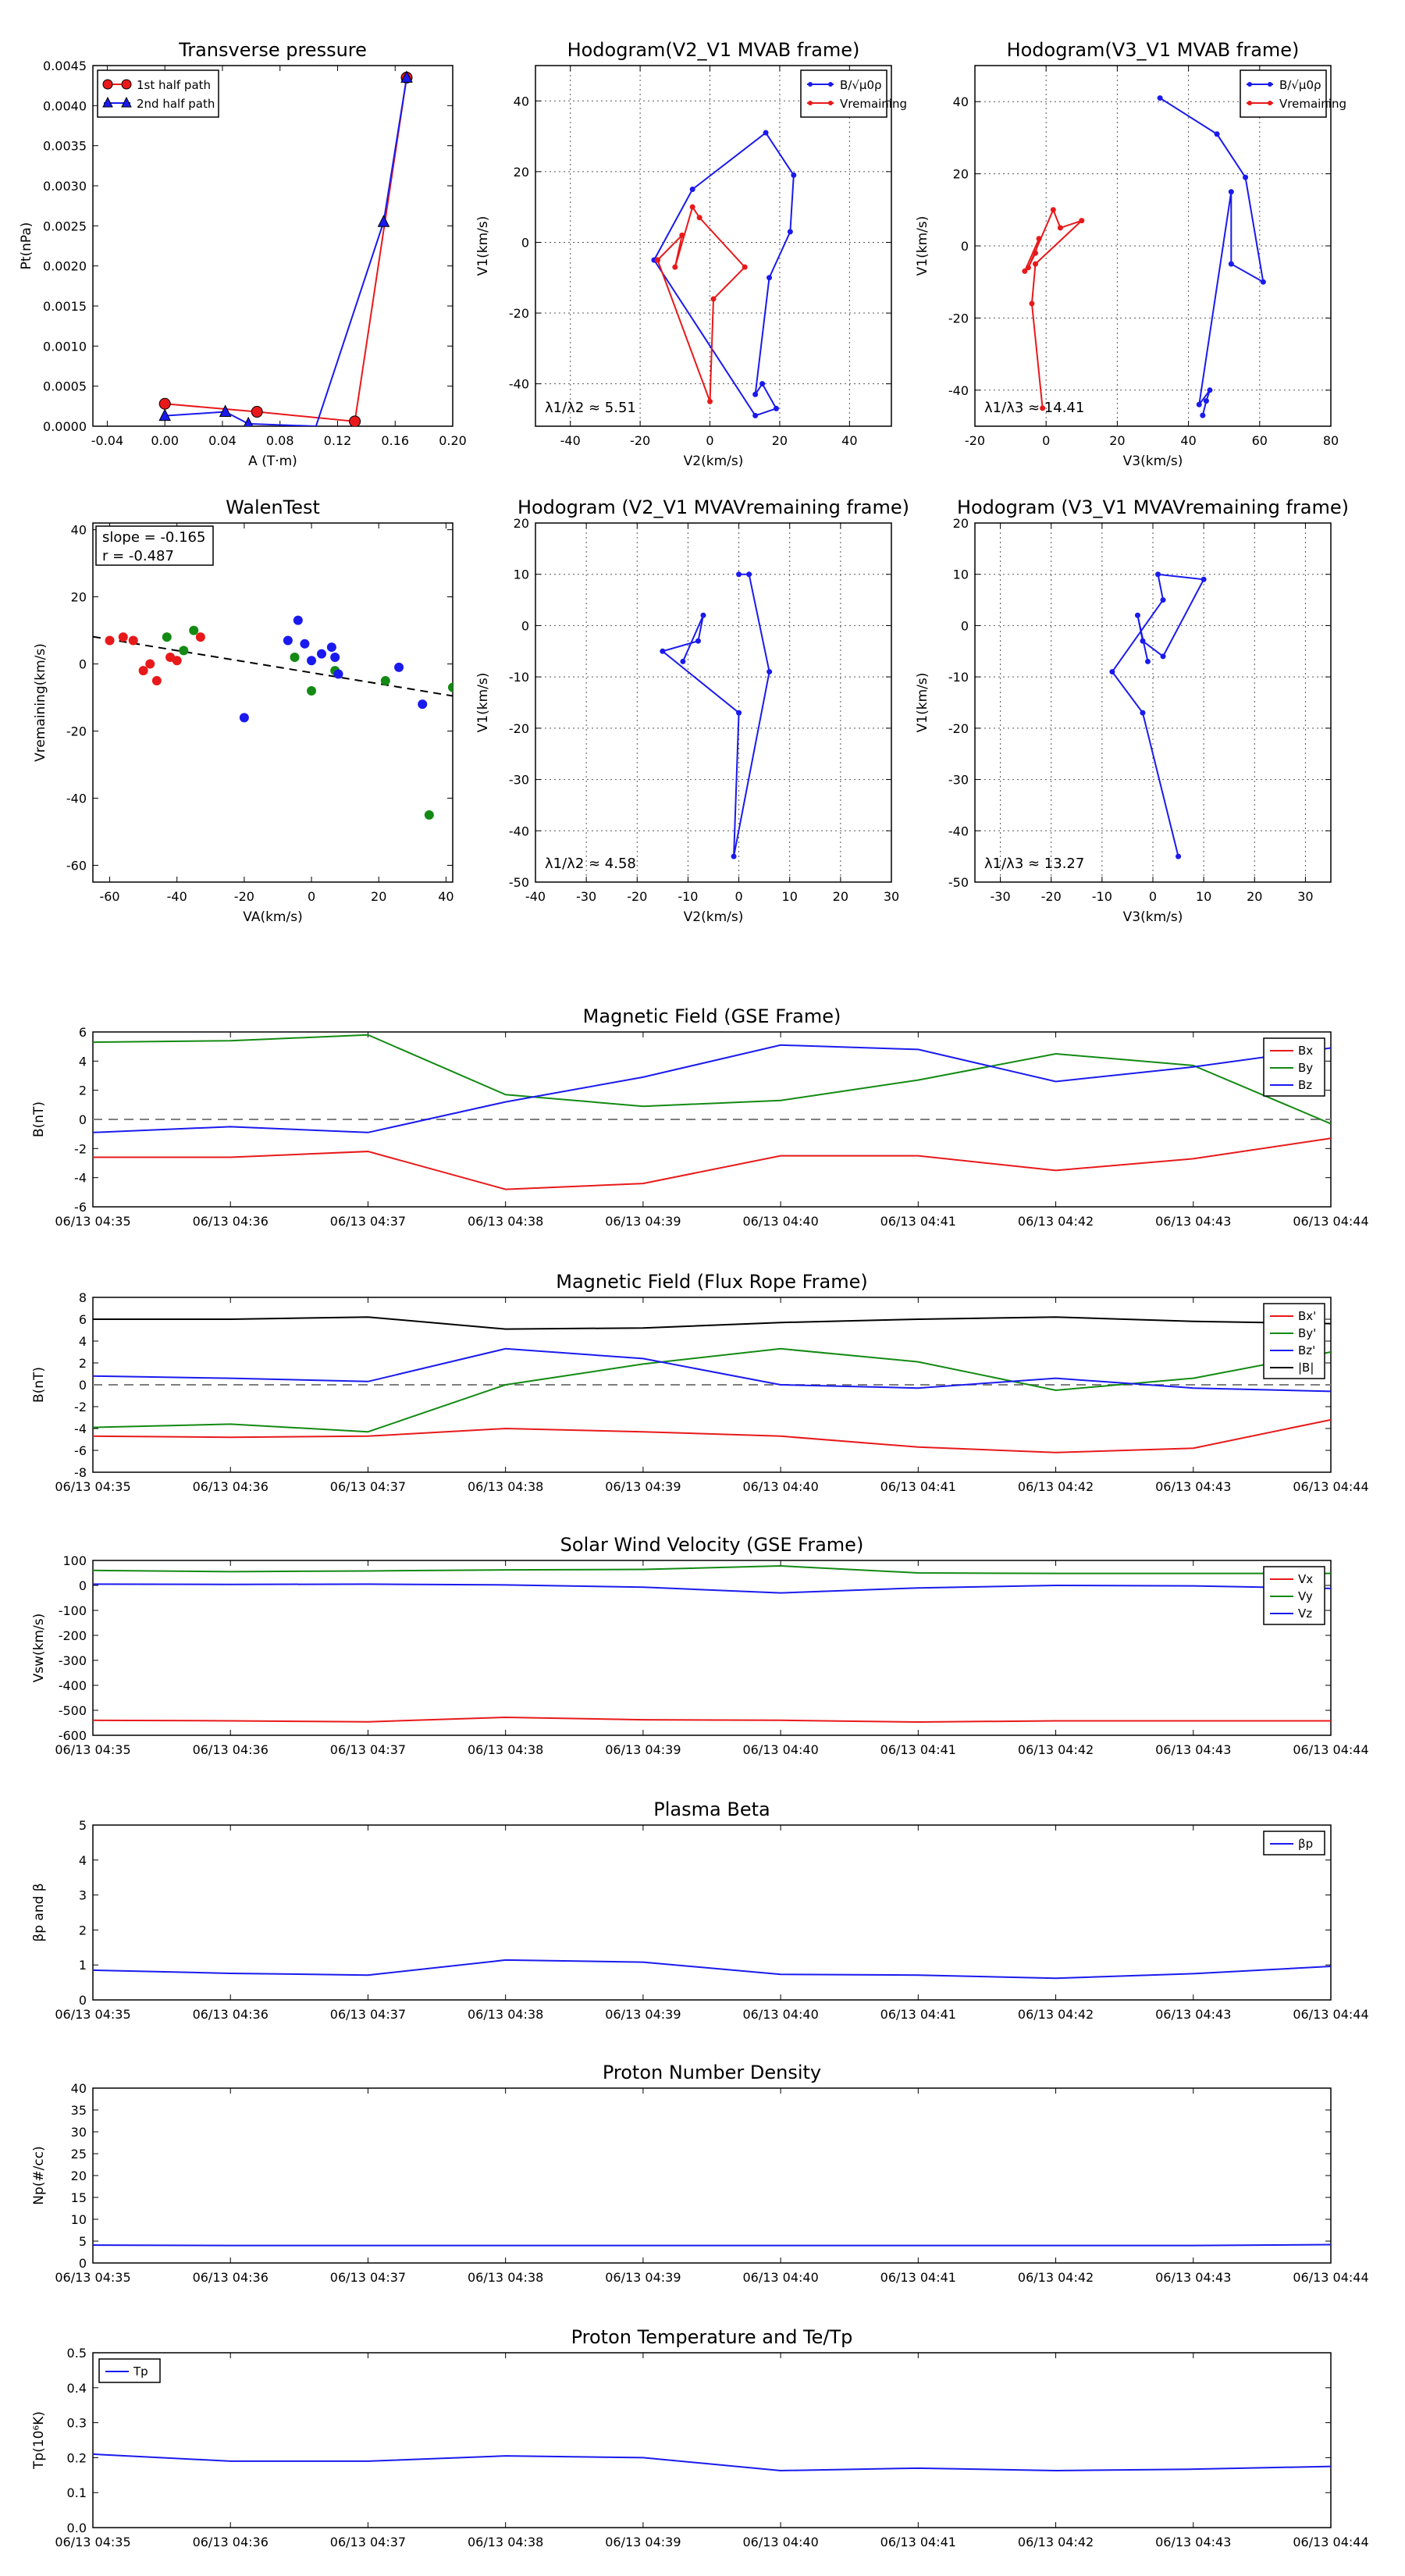  I want to click on y-axis-label: Vremaining(km/s), so click(40, 702).